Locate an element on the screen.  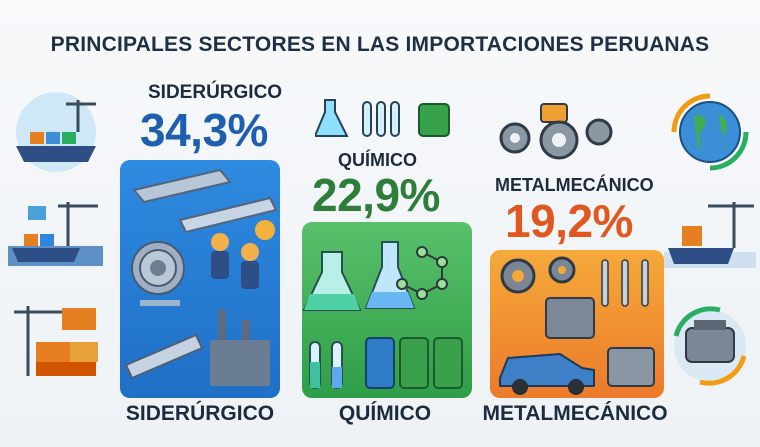
value-label-1: 22,9% is located at coordinates (376, 195).